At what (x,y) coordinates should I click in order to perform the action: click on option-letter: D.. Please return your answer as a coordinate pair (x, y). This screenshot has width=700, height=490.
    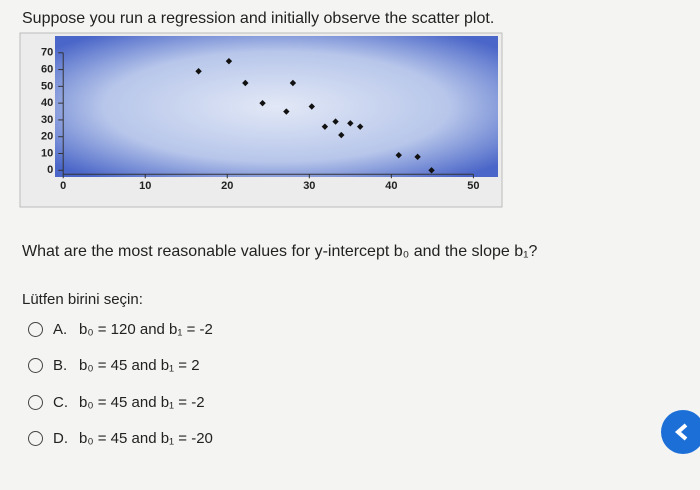
    Looking at the image, I should click on (60, 438).